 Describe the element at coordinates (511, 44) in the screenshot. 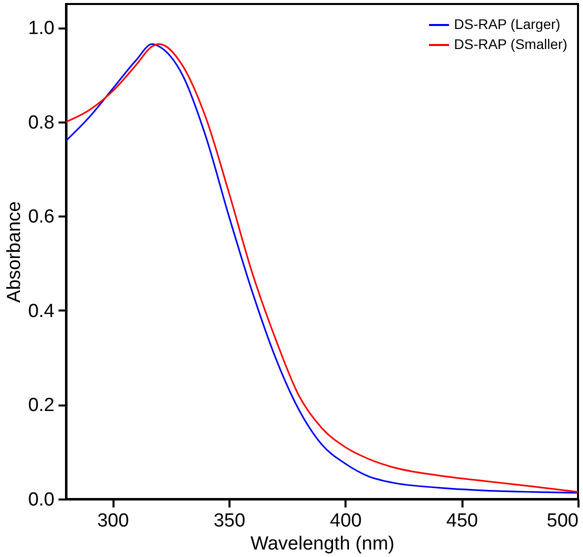

I see `legend-label: DS-RAP (Smaller)` at that location.